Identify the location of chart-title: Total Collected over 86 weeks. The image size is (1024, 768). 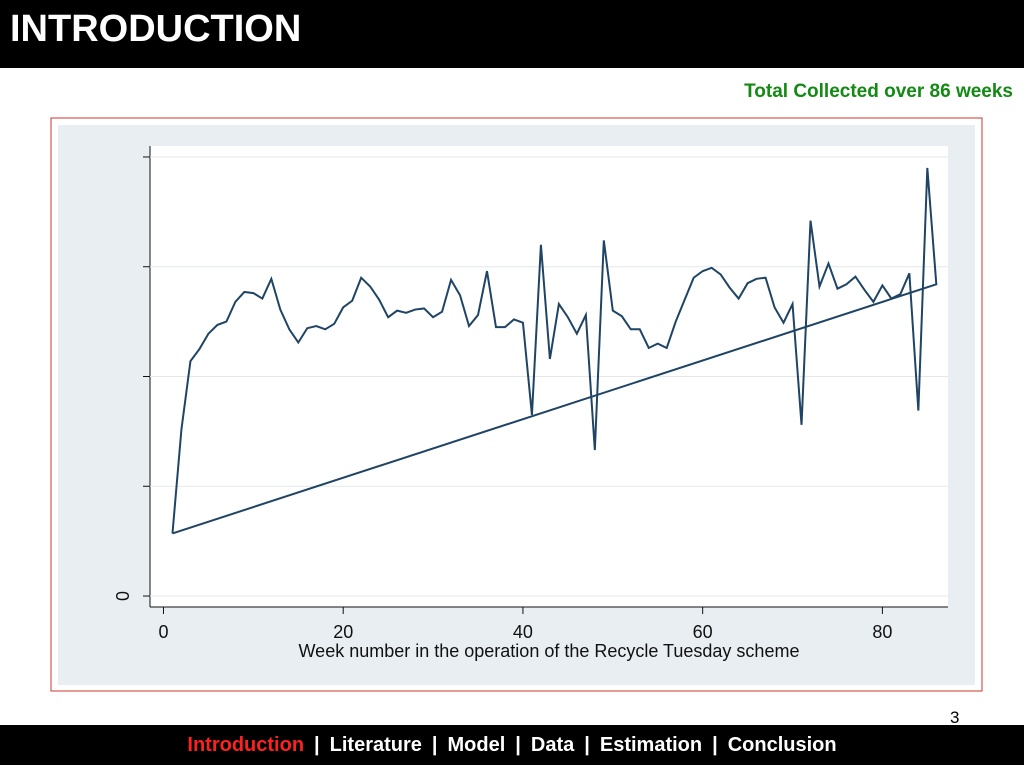
(878, 91).